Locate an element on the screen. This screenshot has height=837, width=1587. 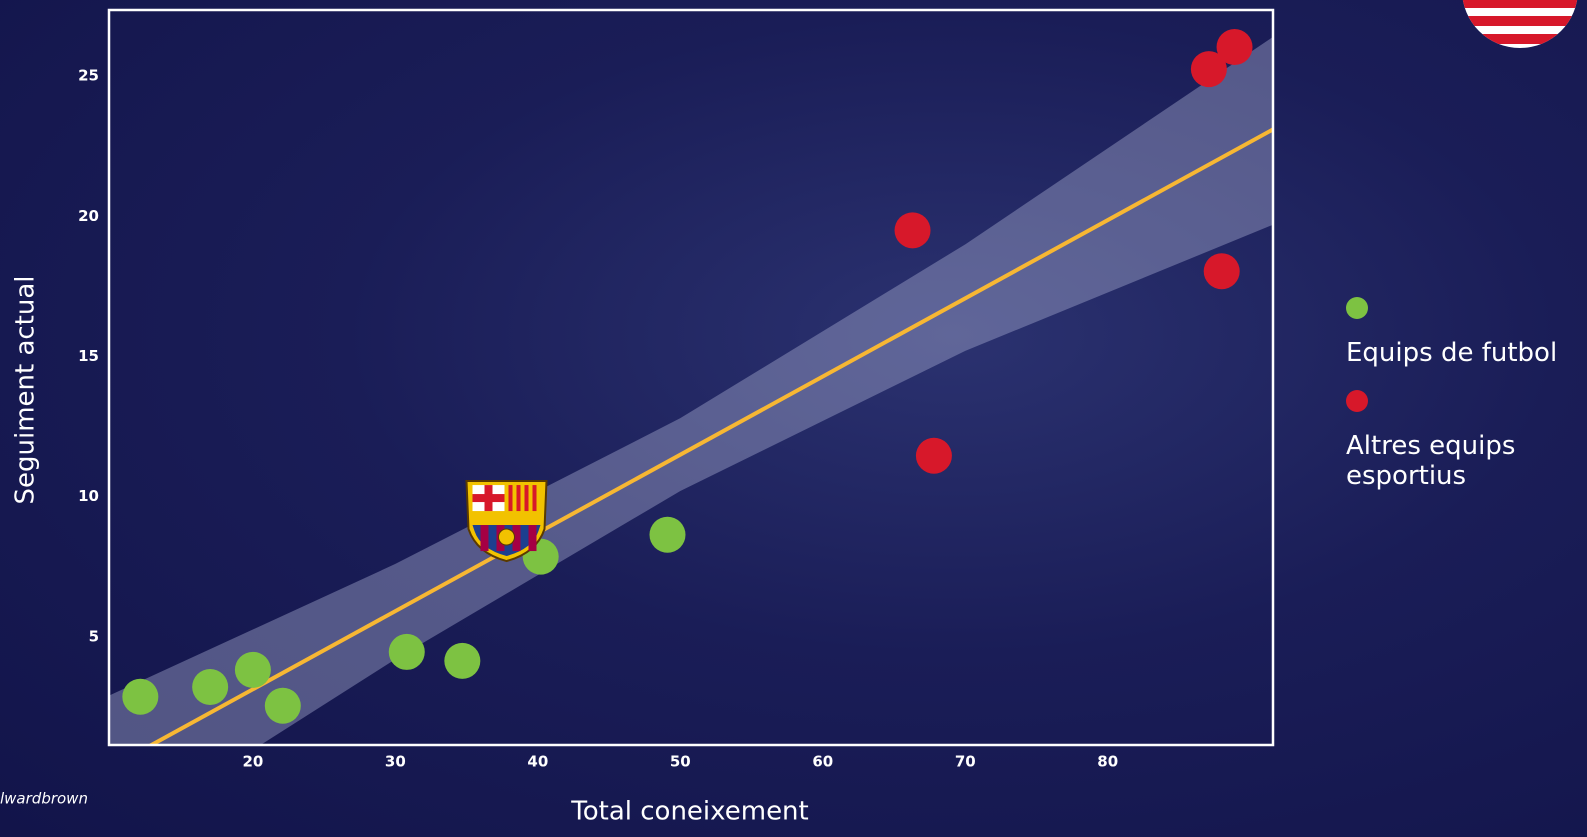
y-axis-title: Seguiment actual is located at coordinates (26, 389).